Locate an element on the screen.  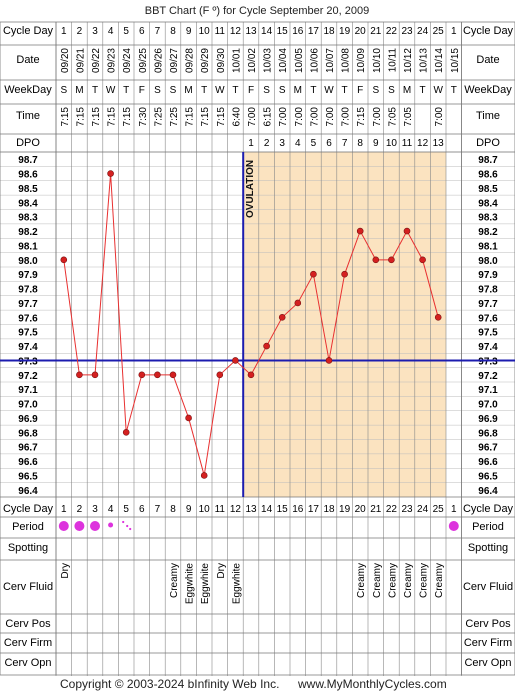
dpo-label: 12 is located at coordinates (423, 143).